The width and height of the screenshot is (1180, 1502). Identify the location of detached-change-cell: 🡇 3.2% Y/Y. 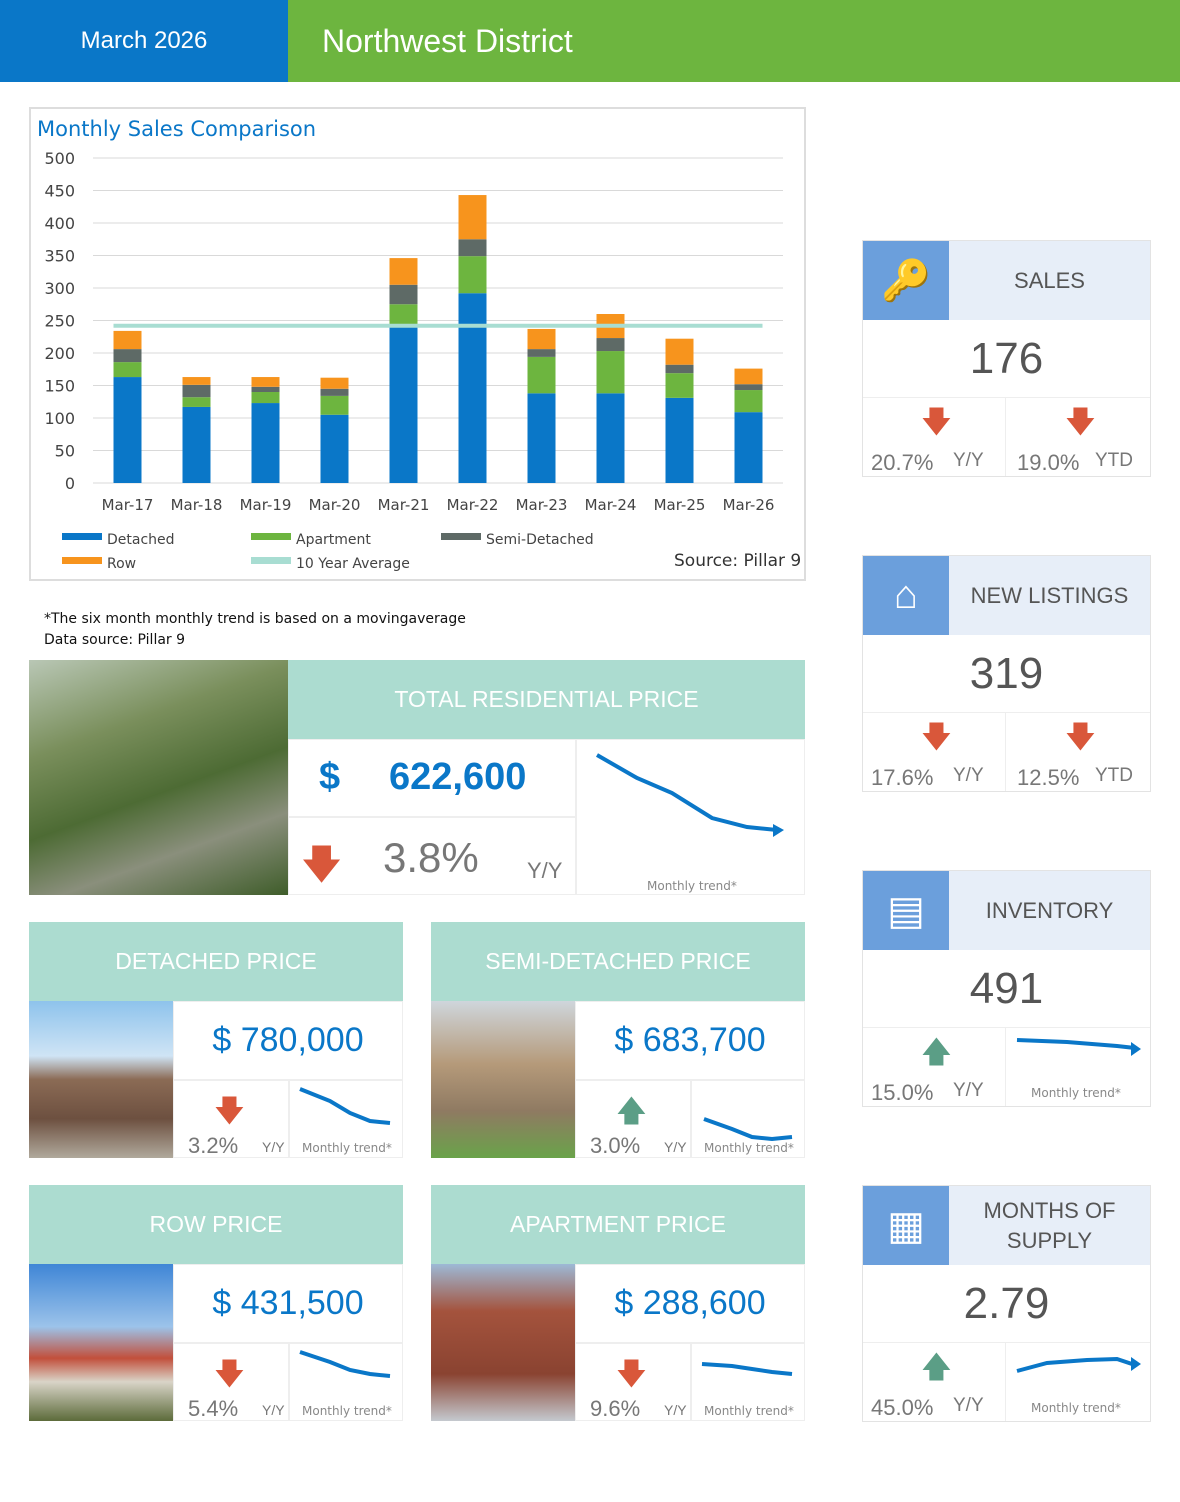
(231, 1119).